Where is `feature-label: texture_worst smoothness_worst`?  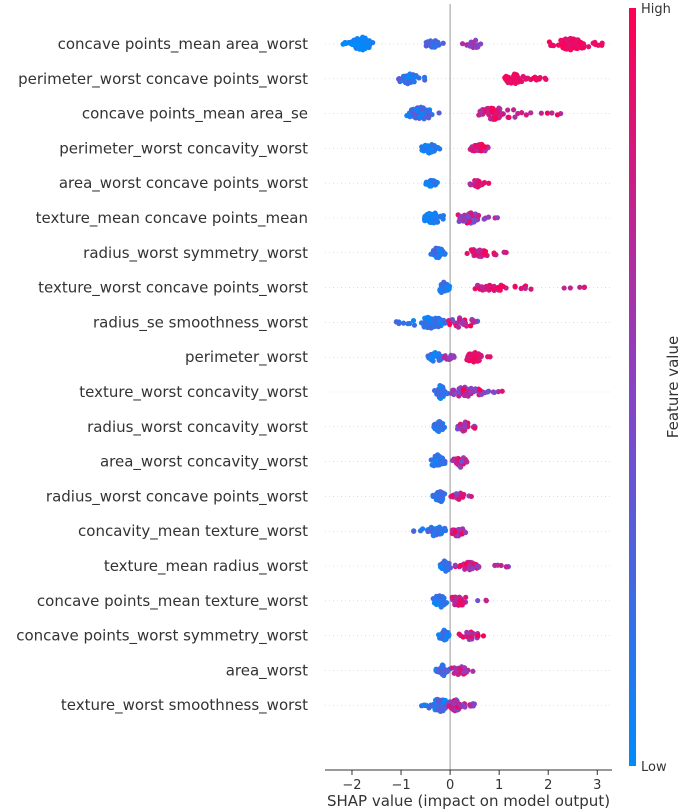
feature-label: texture_worst smoothness_worst is located at coordinates (184, 705).